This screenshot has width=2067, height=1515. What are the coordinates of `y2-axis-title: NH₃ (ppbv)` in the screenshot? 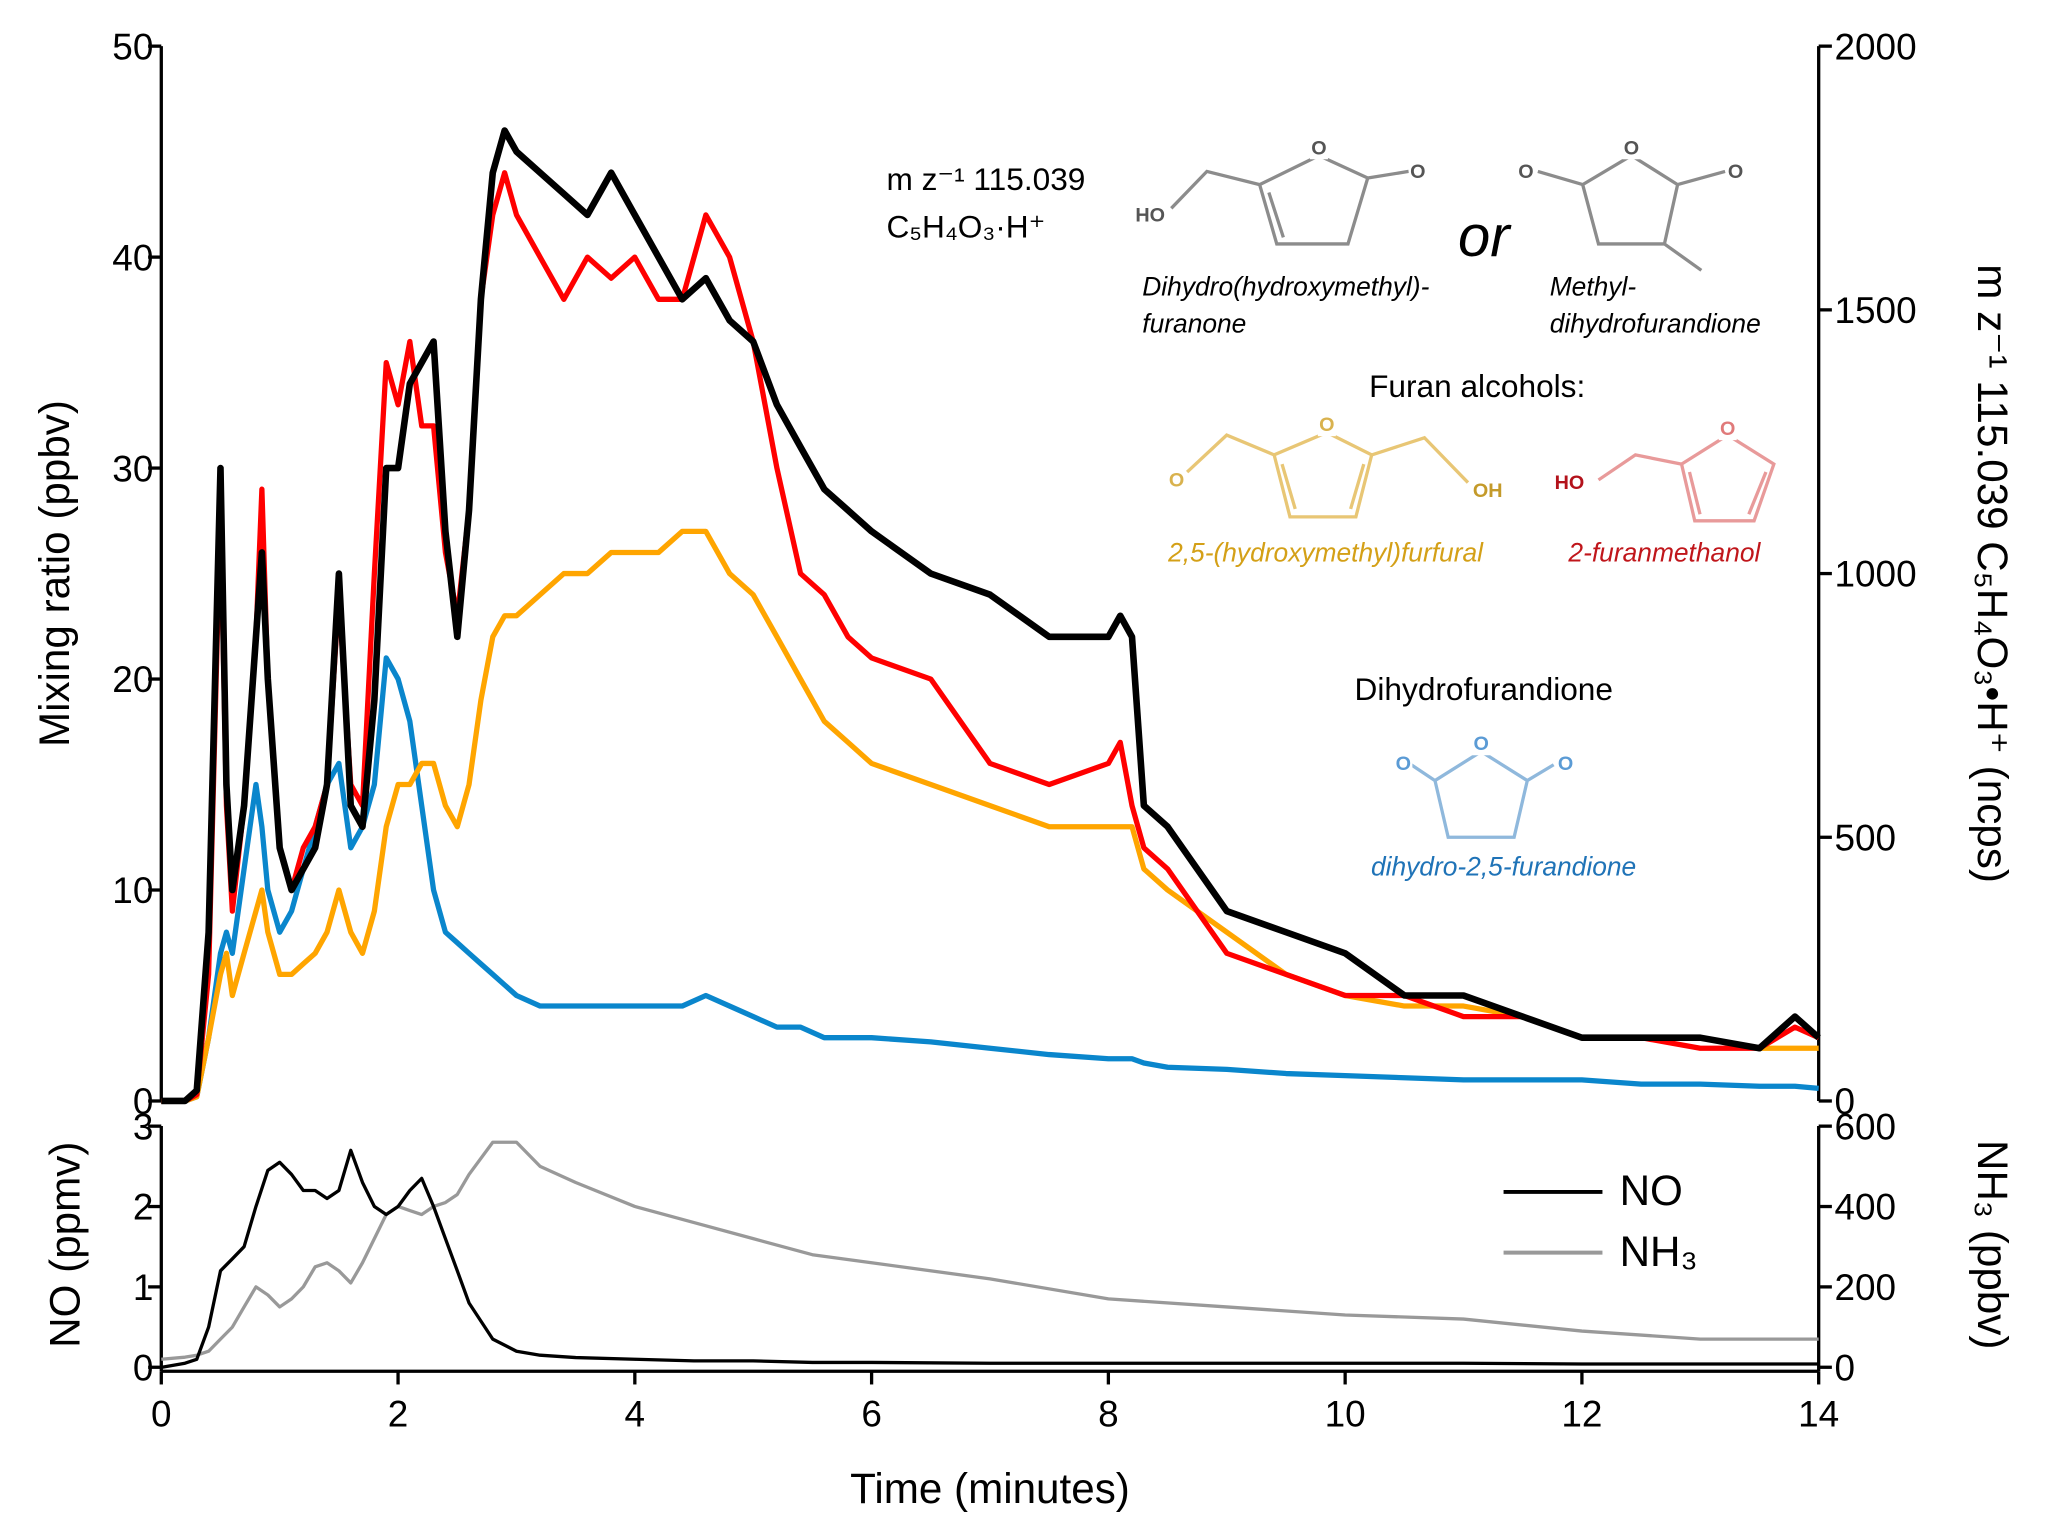 It's located at (1992, 1244).